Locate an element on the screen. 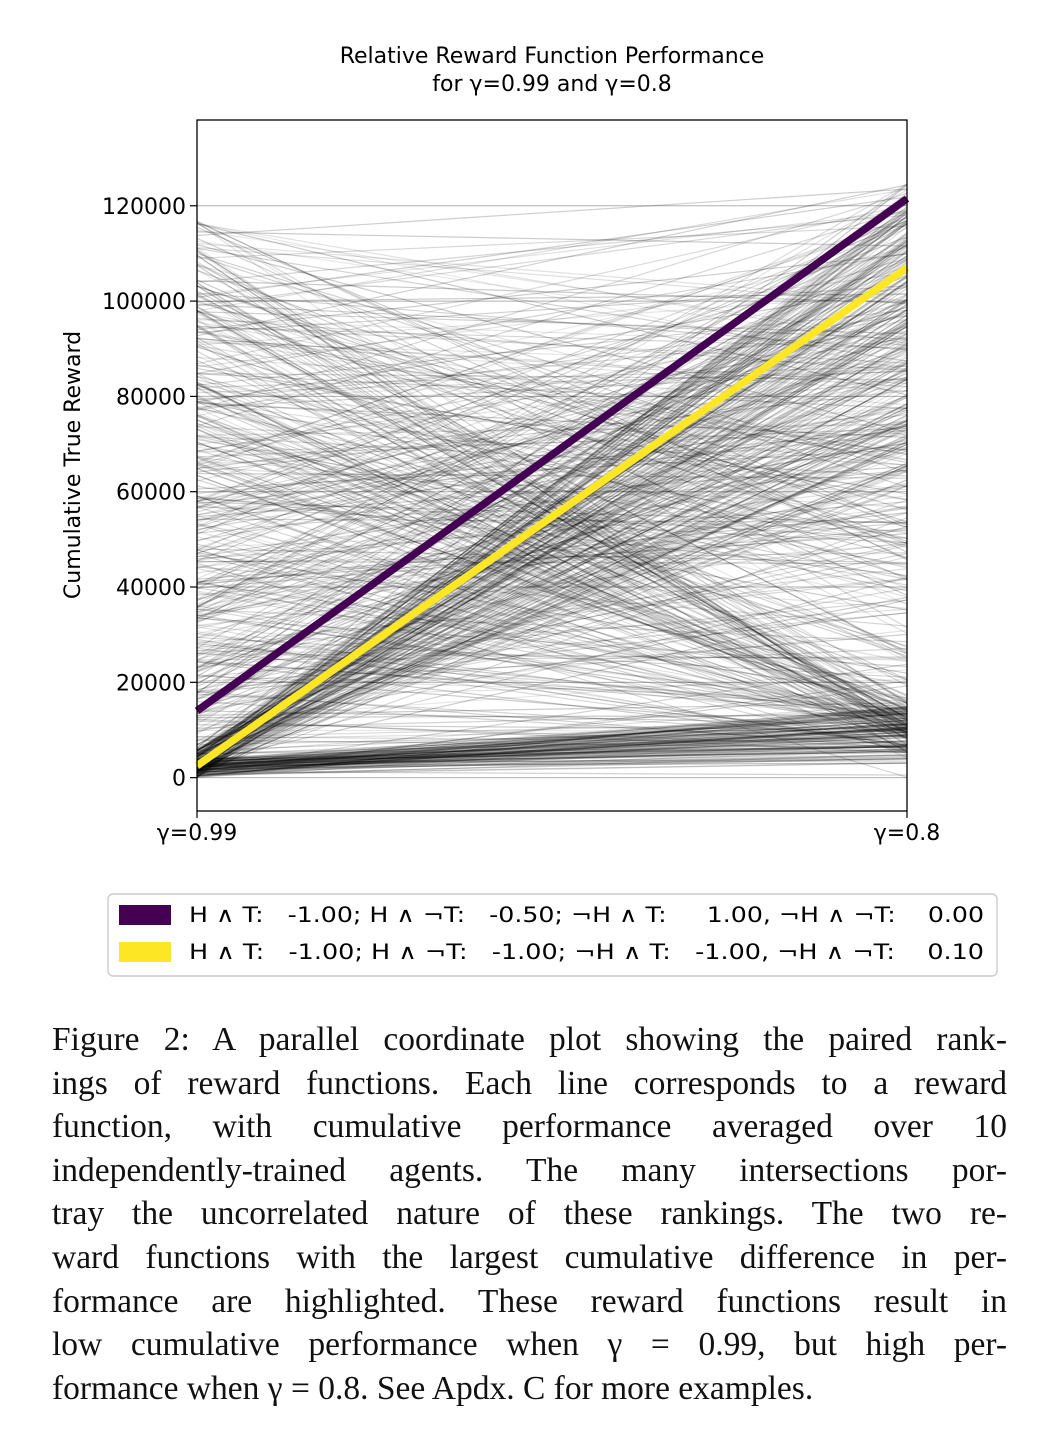  y-tick-label: 40000 is located at coordinates (151, 588).